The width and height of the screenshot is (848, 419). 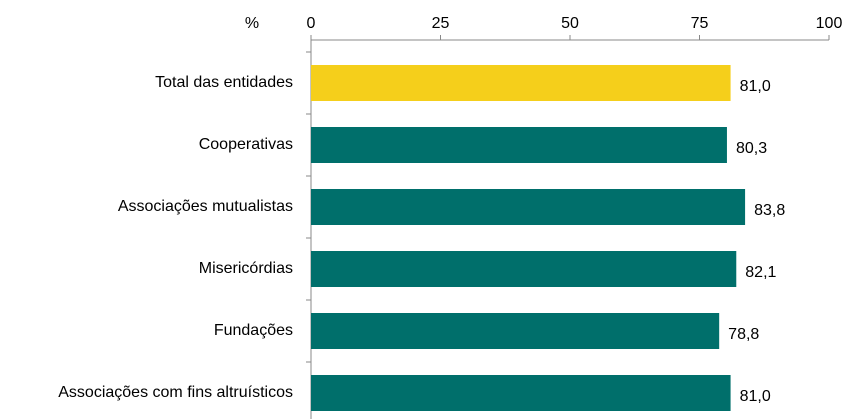 What do you see at coordinates (751, 148) in the screenshot?
I see `value-label: 80,3` at bounding box center [751, 148].